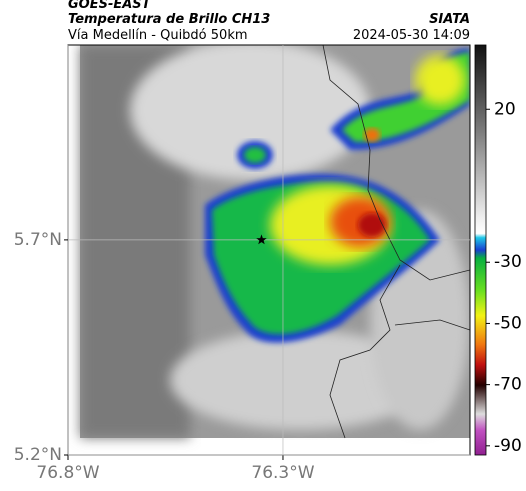 Image resolution: width=526 pixels, height=491 pixels. Describe the element at coordinates (110, 6) in the screenshot. I see `title: GOES-EAST` at that location.